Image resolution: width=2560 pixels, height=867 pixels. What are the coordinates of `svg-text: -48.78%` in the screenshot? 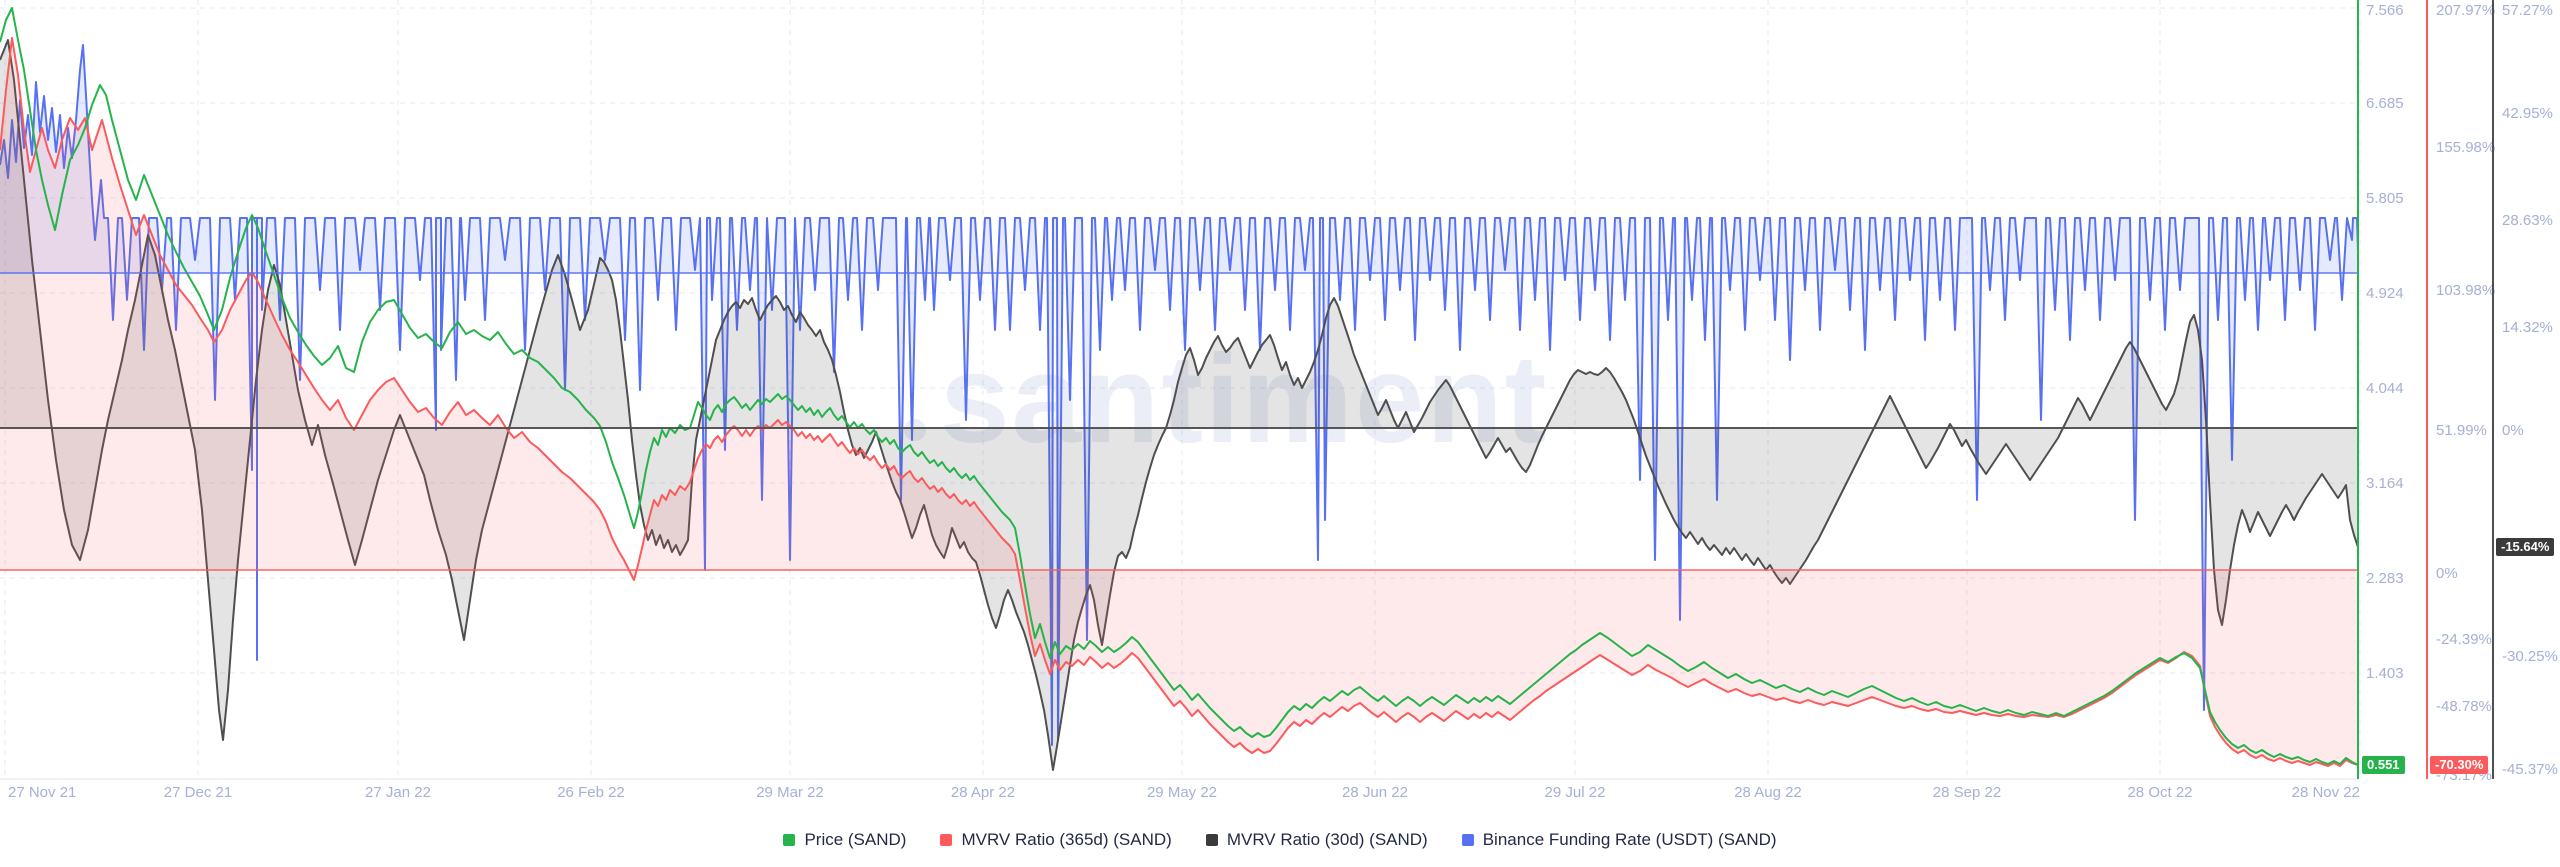 It's located at (2464, 706).